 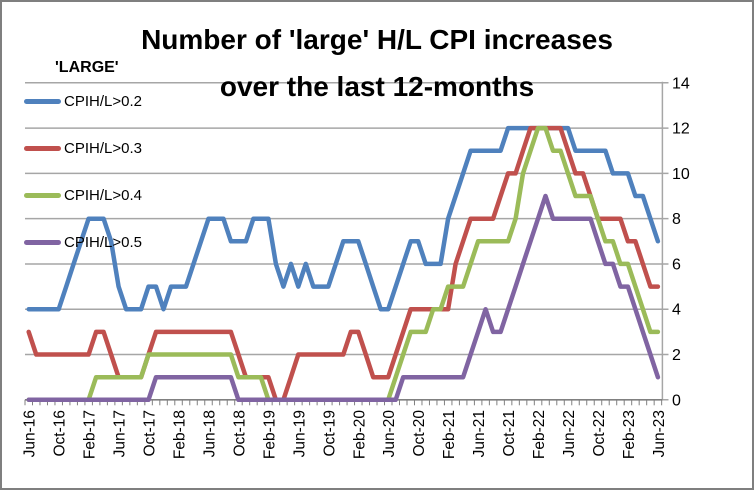 I want to click on x-axis-label: Jun-16, so click(x=30, y=433).